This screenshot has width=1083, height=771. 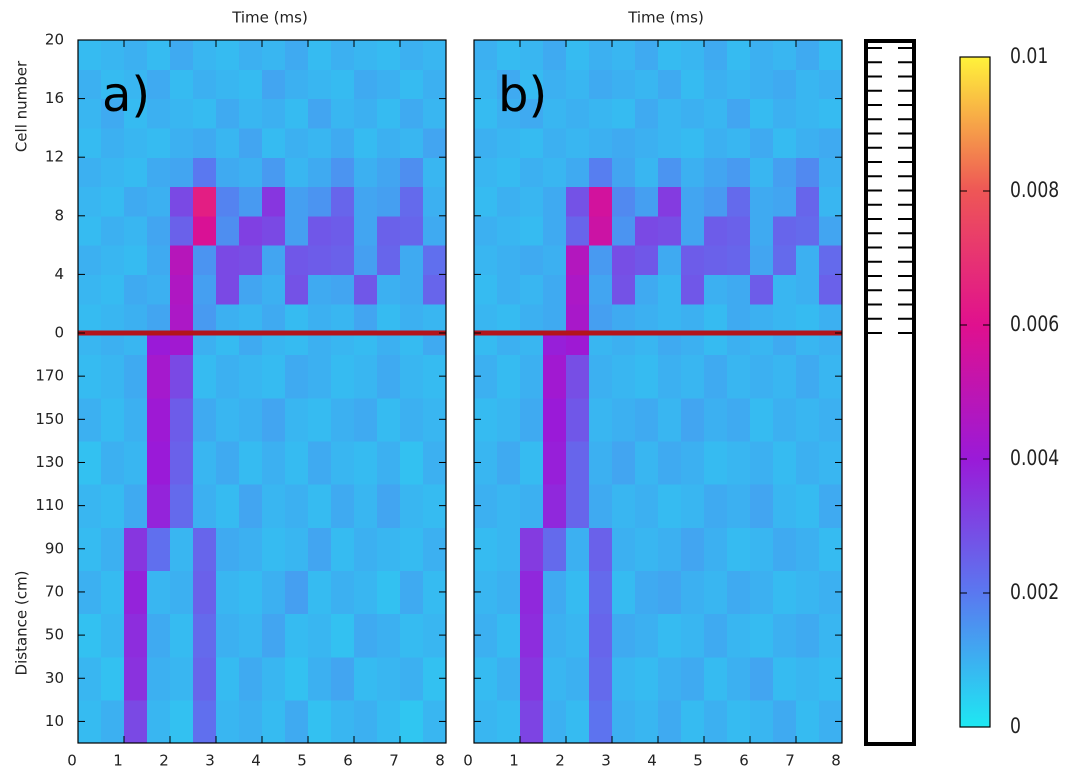 I want to click on y-tick-label: 70, so click(x=54, y=591).